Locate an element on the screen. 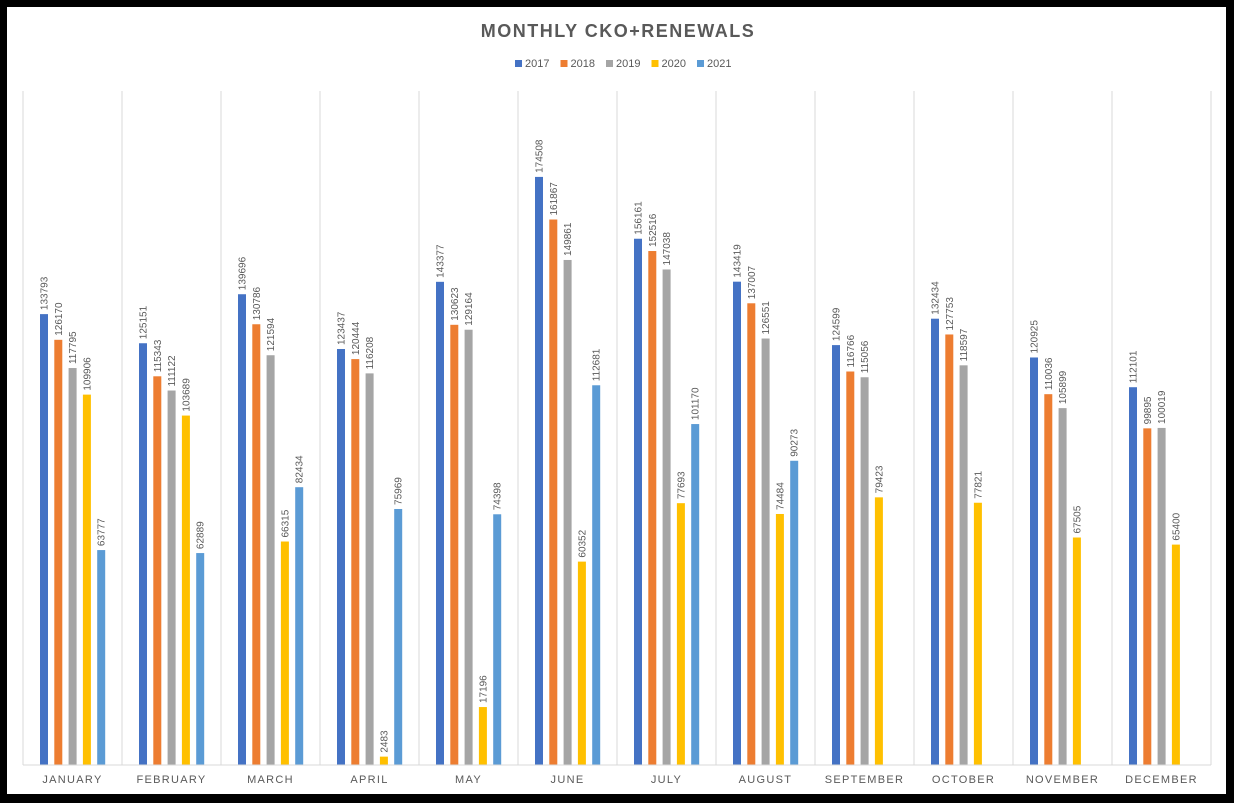  x-tick-label-june: JUNE is located at coordinates (568, 780).